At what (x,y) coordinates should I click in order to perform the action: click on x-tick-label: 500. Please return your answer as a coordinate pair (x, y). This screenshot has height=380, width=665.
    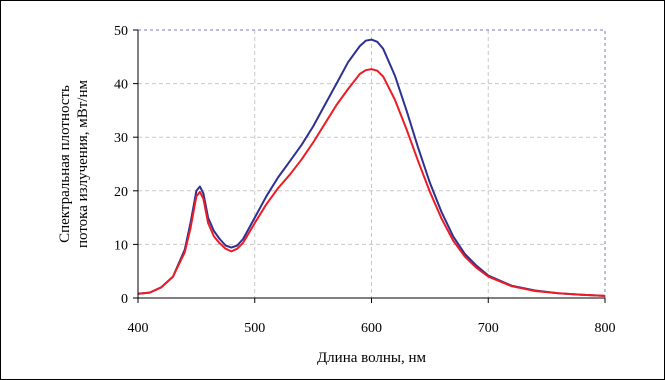
    Looking at the image, I should click on (254, 328).